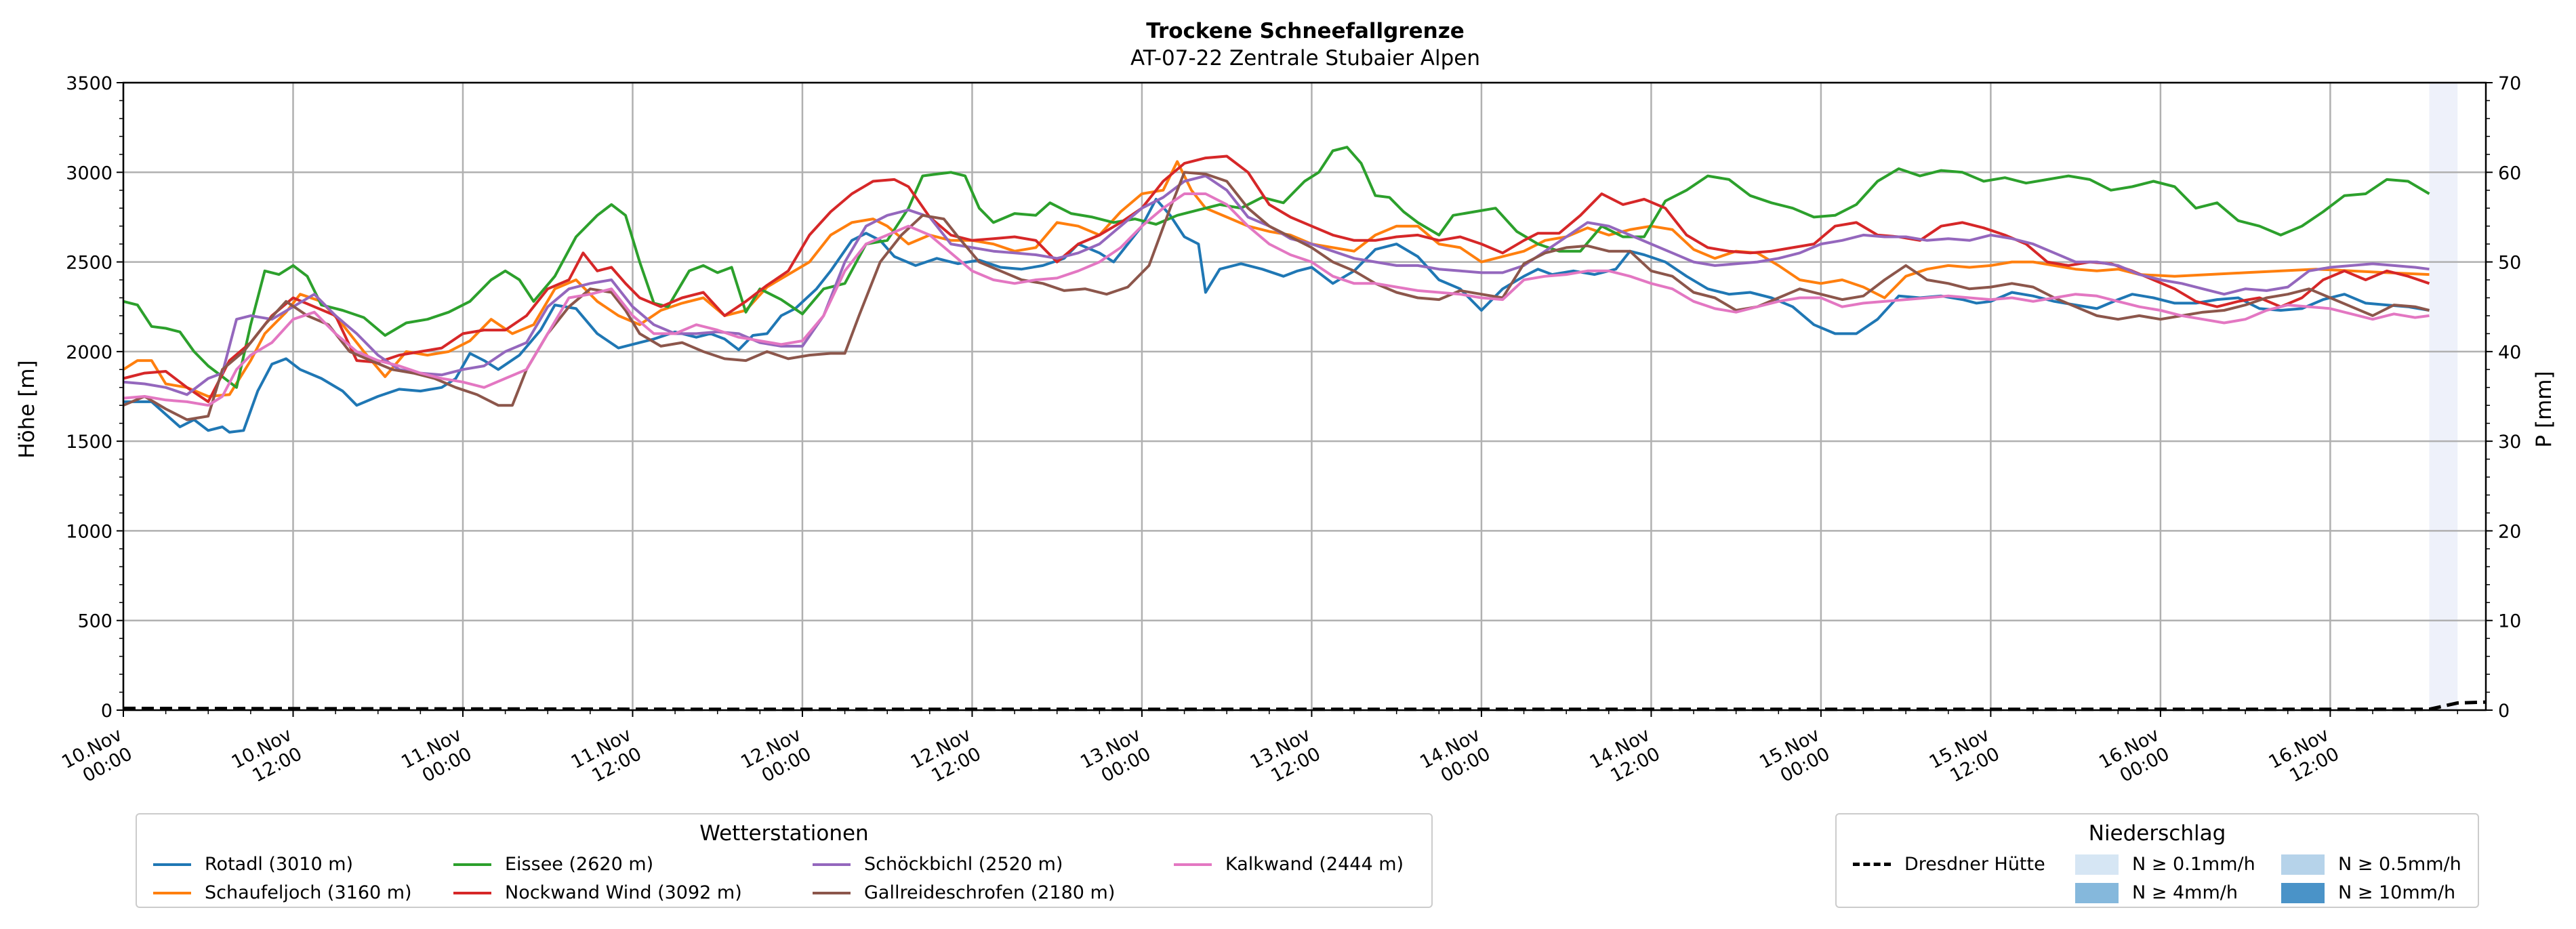 This screenshot has height=929, width=2576. I want to click on x-tick-label: 13.Nov00:00, so click(1115, 759).